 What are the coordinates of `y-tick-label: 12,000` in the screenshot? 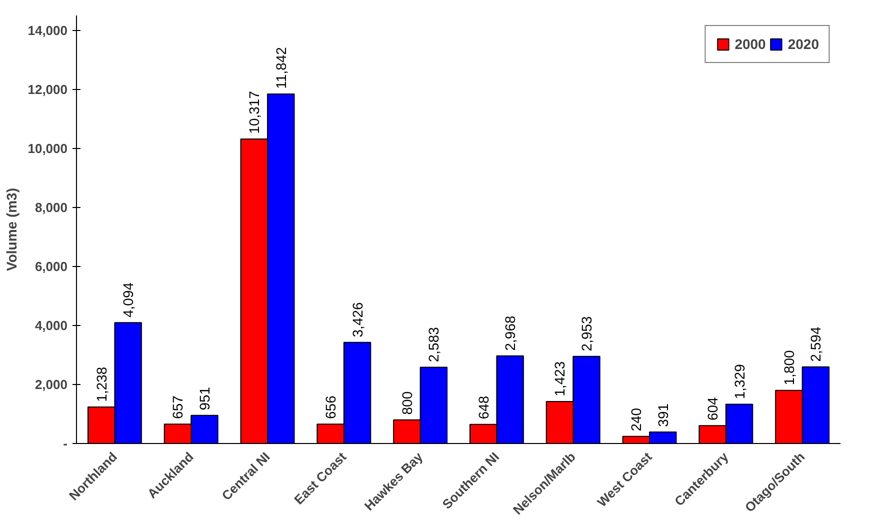 It's located at (48, 89).